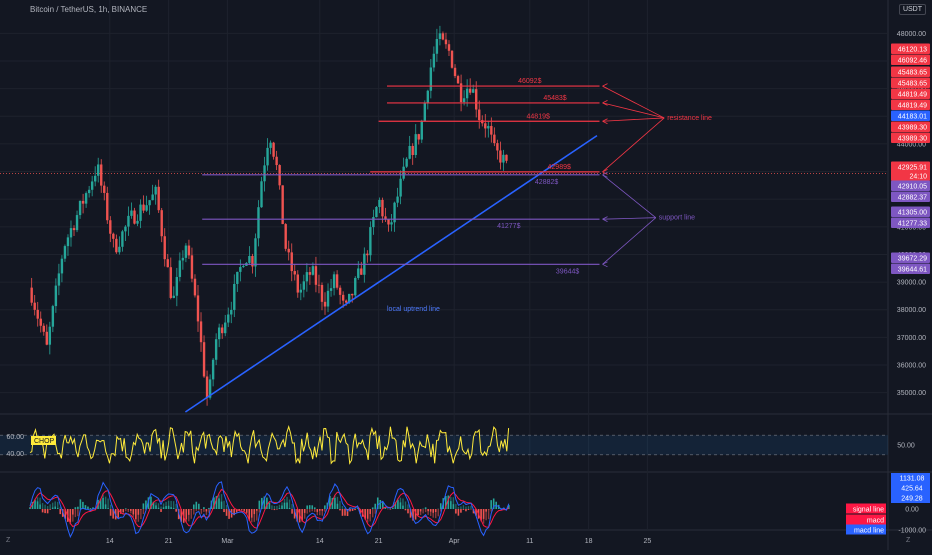 The image size is (932, 555). I want to click on y-tick-label: 37000.00, so click(911, 338).